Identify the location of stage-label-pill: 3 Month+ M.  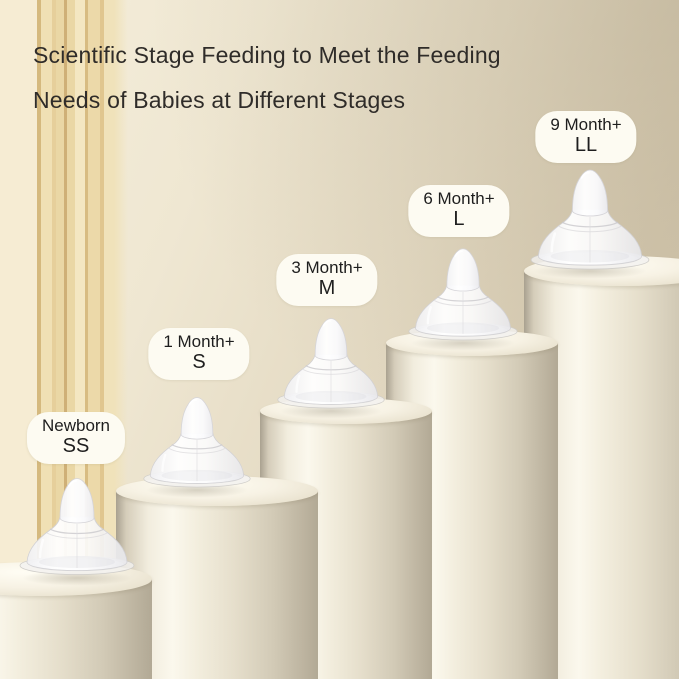
(327, 280).